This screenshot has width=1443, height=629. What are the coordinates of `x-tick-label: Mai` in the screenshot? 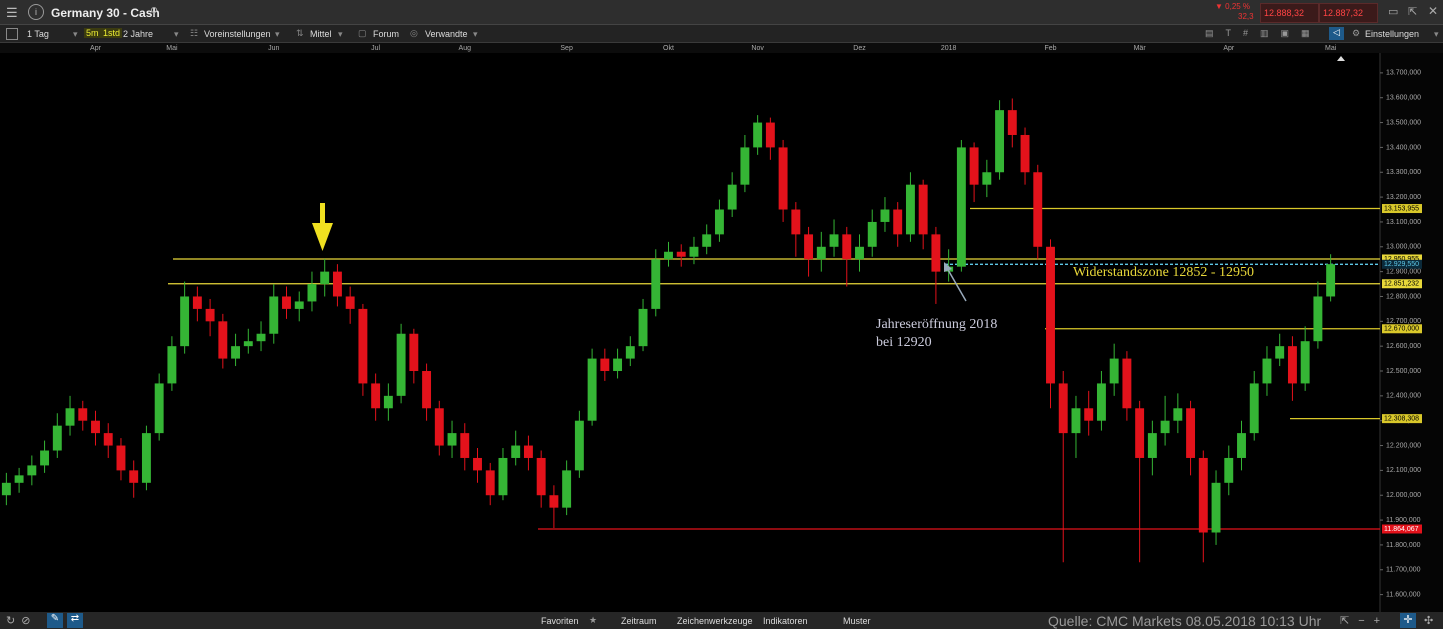 It's located at (172, 48).